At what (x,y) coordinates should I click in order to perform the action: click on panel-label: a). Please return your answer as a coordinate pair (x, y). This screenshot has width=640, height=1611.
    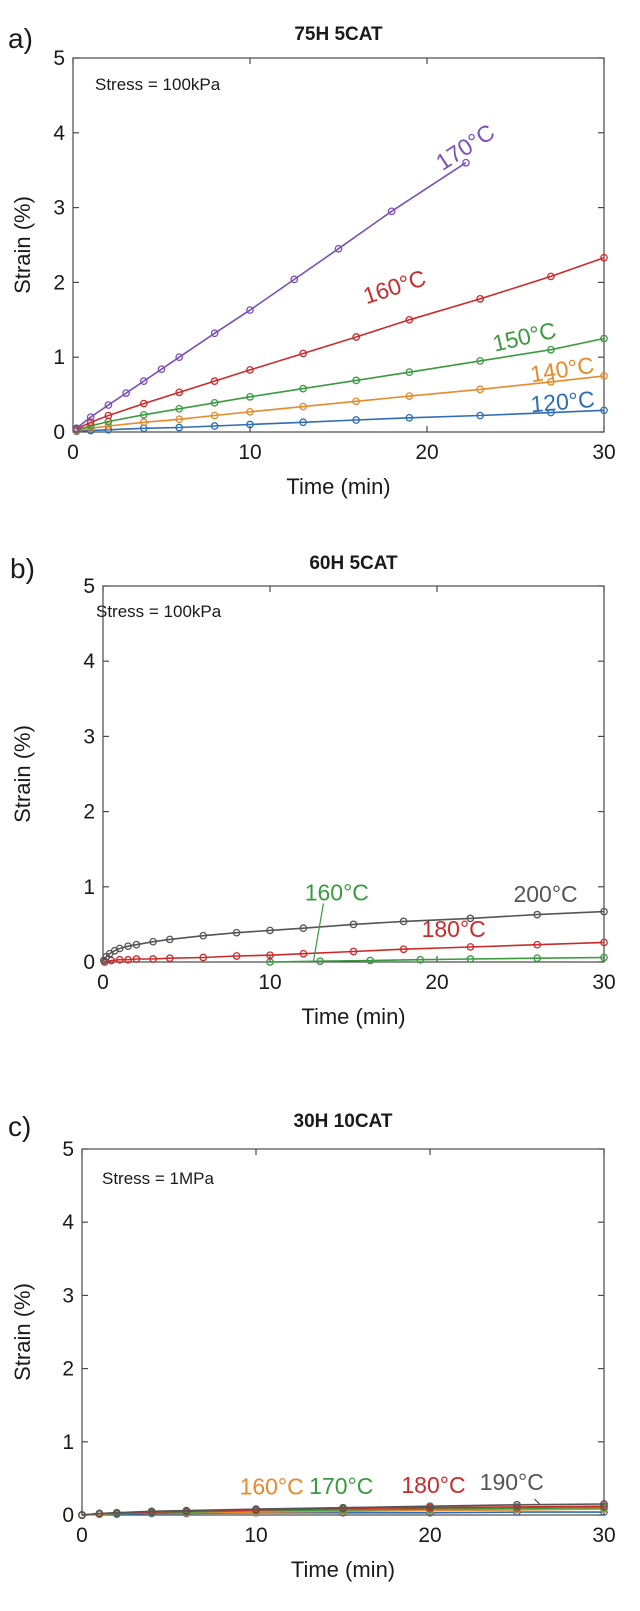
    Looking at the image, I should click on (20, 38).